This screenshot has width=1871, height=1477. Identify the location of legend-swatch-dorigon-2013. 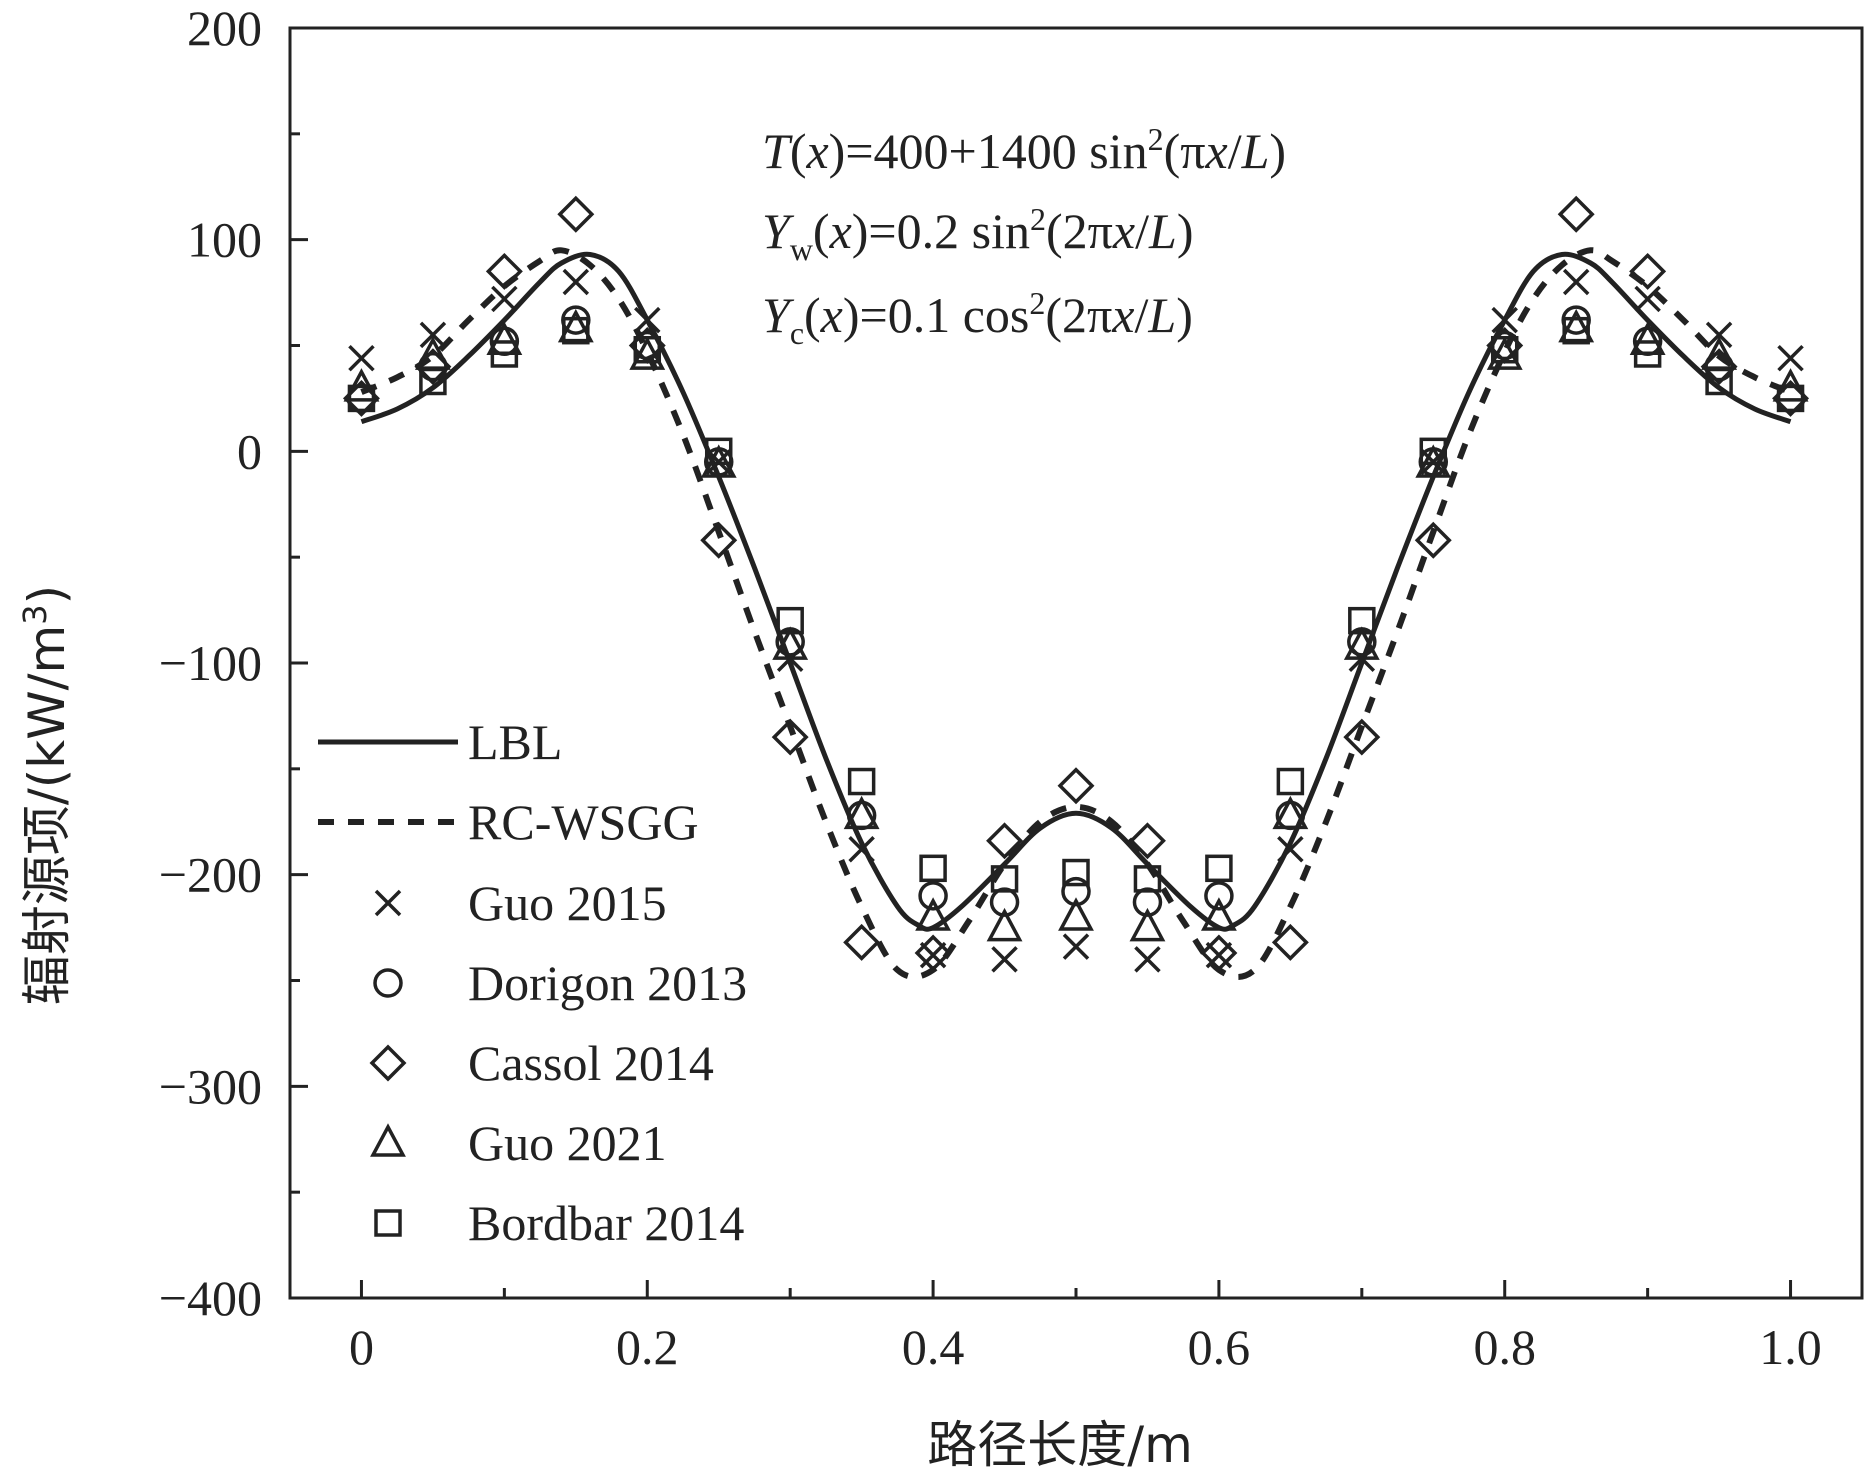
(388, 983).